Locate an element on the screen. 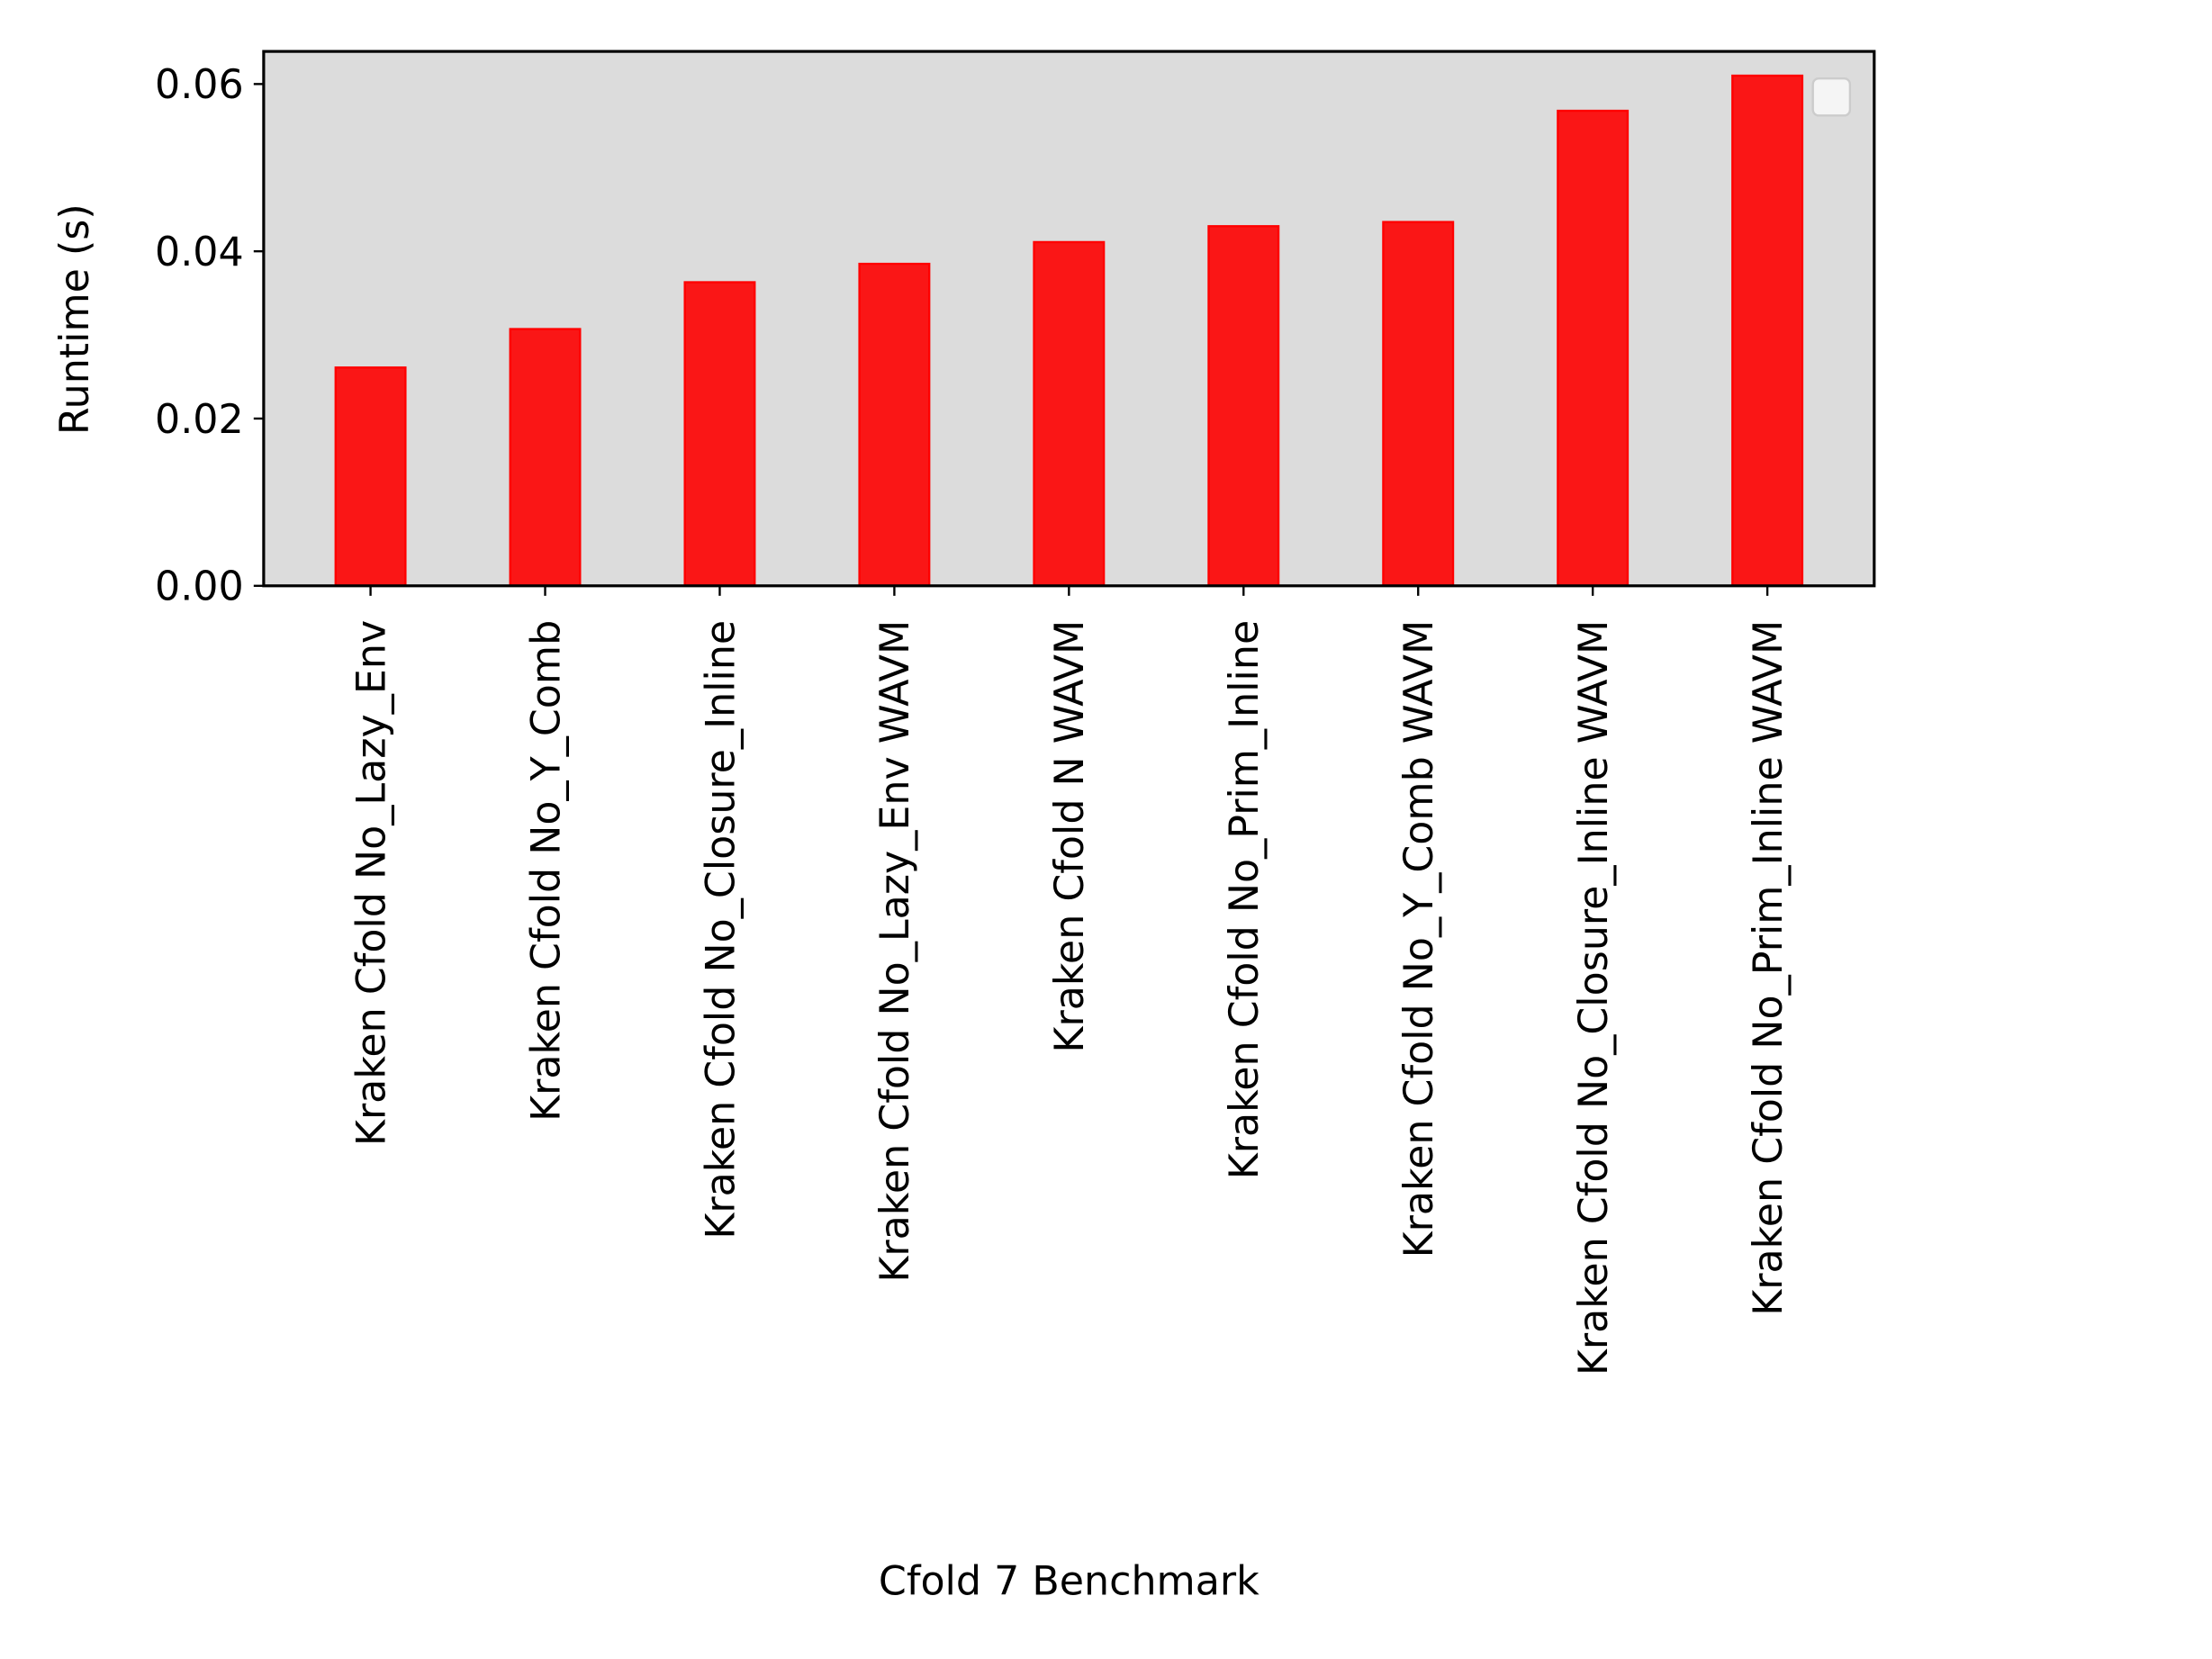 This screenshot has height=1659, width=2212. x-tick-label: Kraken Cfold N WAVM is located at coordinates (1070, 836).